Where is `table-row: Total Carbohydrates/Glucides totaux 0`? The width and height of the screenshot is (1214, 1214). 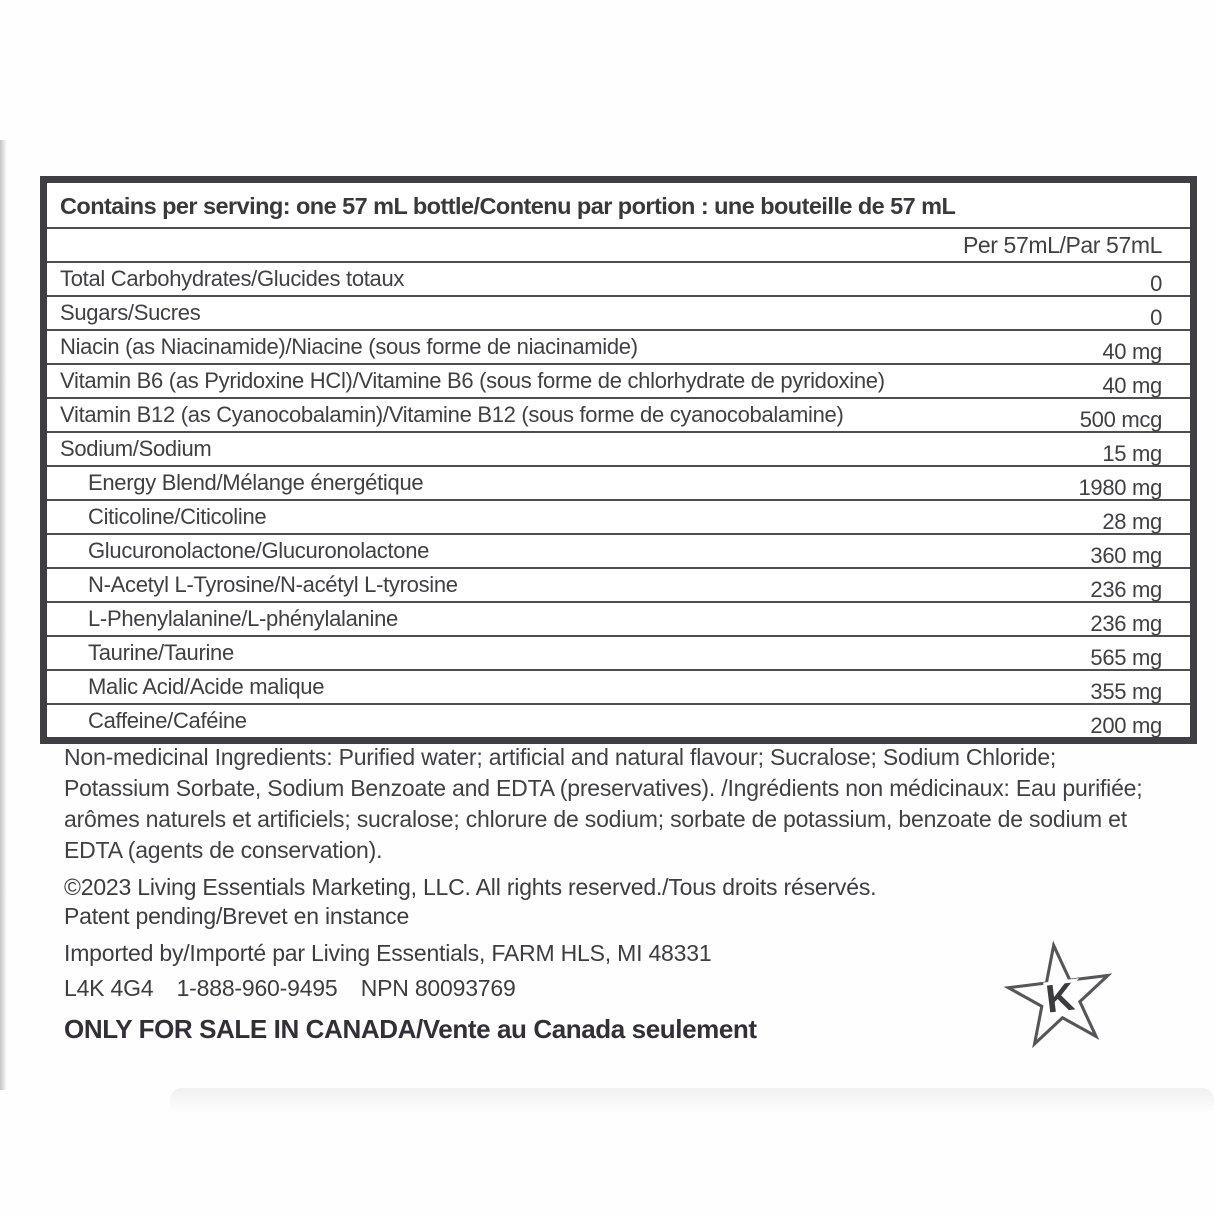
table-row: Total Carbohydrates/Glucides totaux 0 is located at coordinates (618, 278).